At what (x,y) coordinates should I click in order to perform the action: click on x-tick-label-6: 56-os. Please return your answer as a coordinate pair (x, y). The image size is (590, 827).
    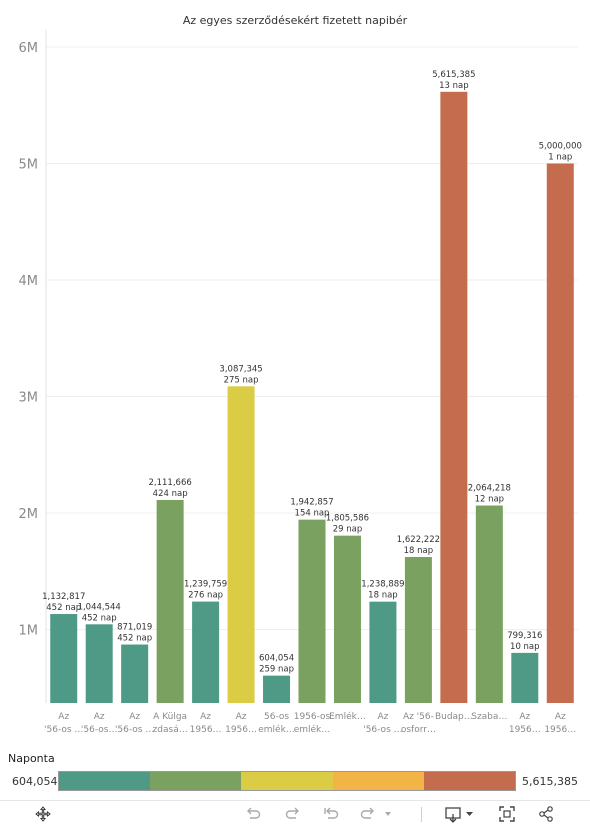
    Looking at the image, I should click on (276, 717).